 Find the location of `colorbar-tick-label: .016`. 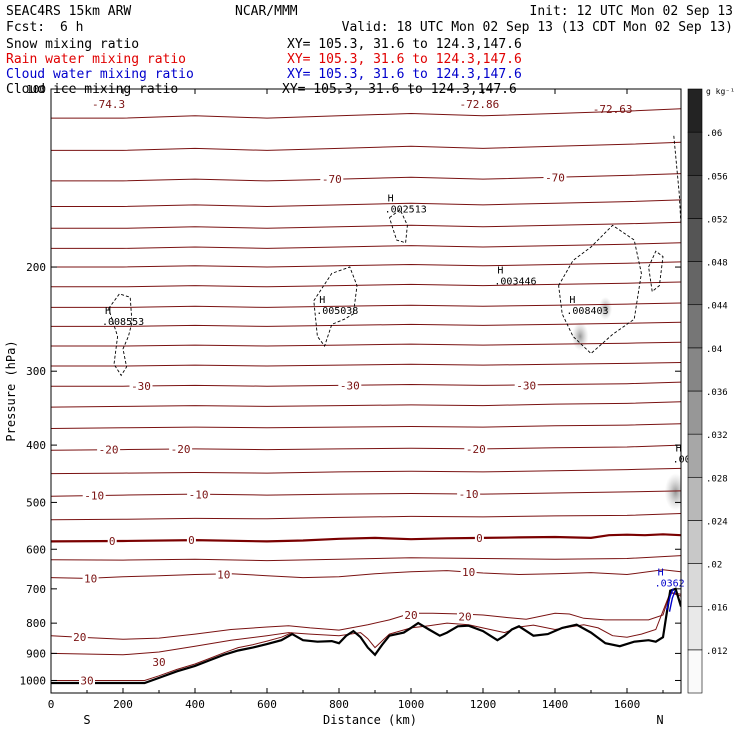

colorbar-tick-label: .016 is located at coordinates (717, 609).